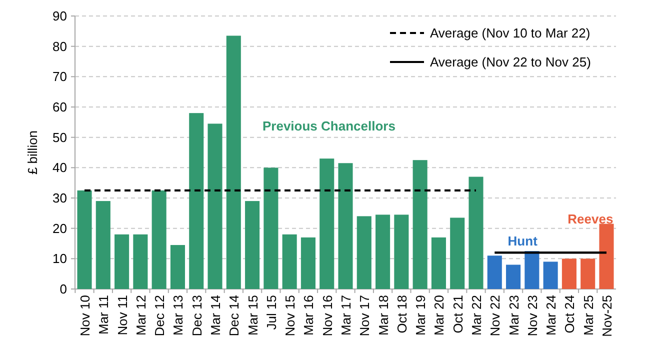 This screenshot has height=361, width=646. Describe the element at coordinates (514, 315) in the screenshot. I see `x-tick-label: Mar 23` at that location.